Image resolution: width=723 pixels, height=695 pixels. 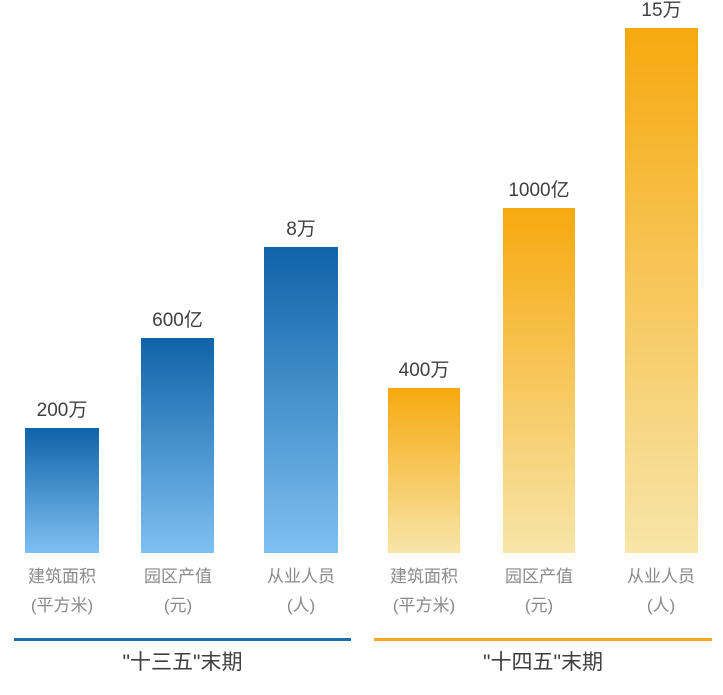 What do you see at coordinates (62, 490) in the screenshot?
I see `bar-g1-building-area` at bounding box center [62, 490].